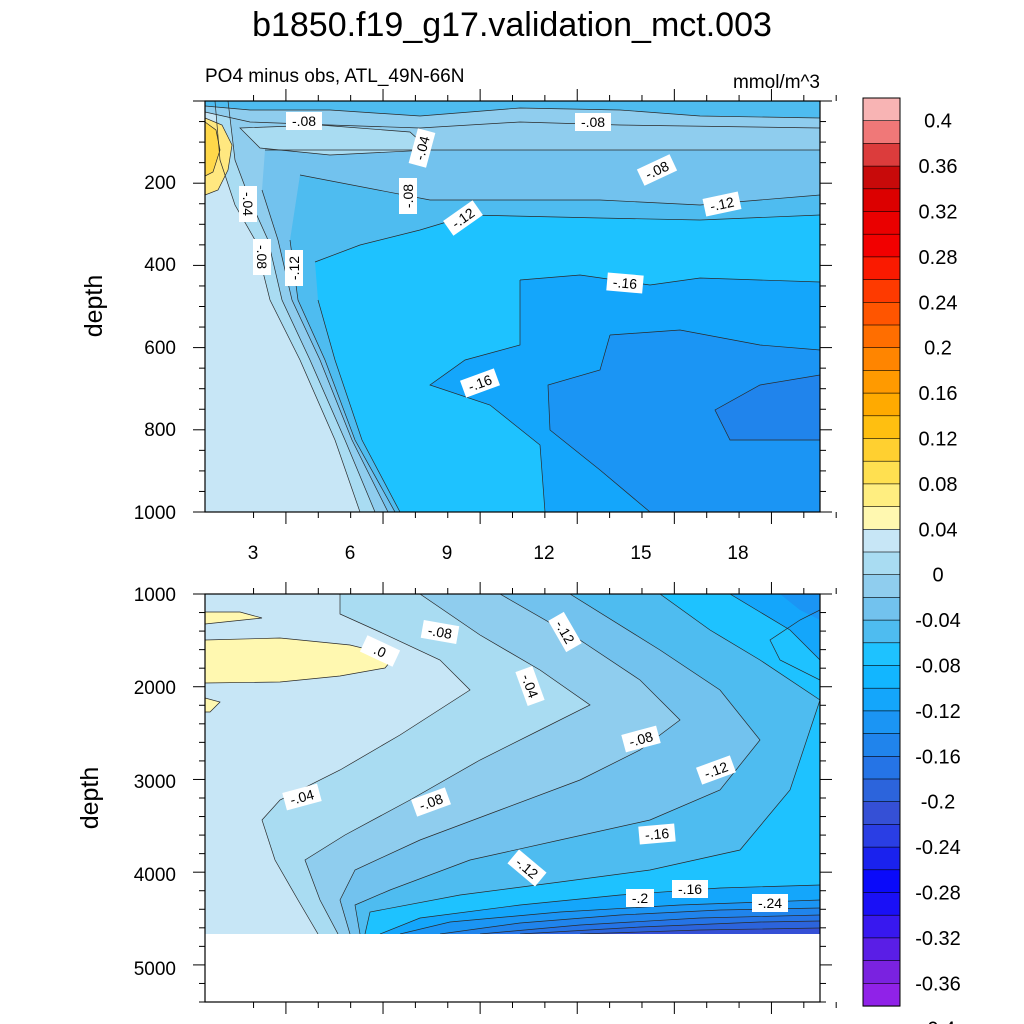  I want to click on colorbar-label: 0.08, so click(938, 485).